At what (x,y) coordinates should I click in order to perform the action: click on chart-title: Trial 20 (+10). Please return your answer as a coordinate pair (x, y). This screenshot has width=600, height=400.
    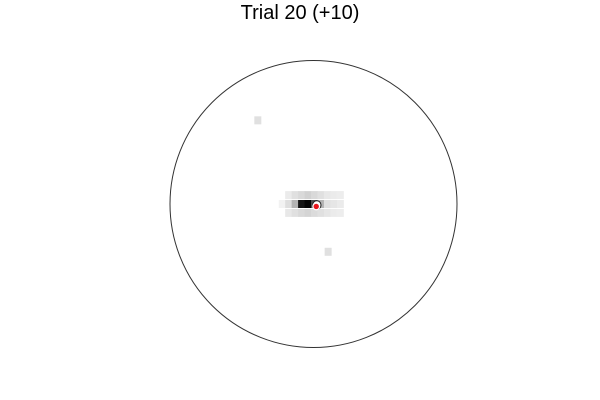
    Looking at the image, I should click on (300, 13).